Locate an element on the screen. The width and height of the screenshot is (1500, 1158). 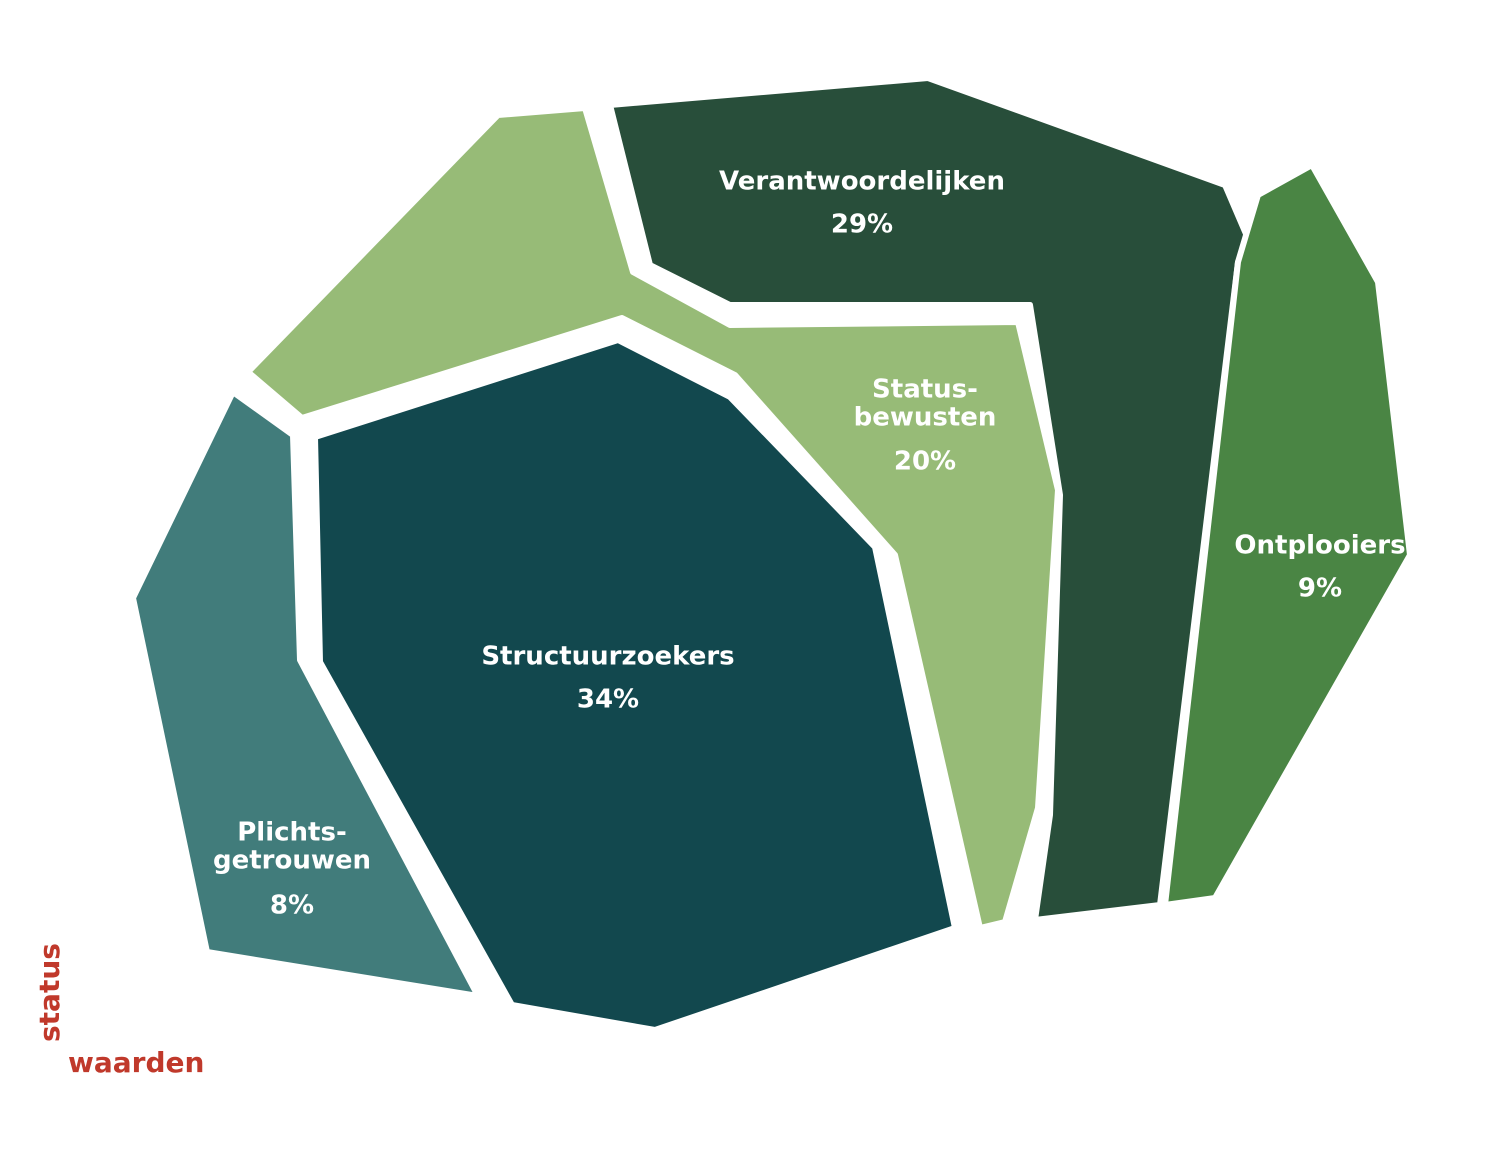
cell-ontplooiers is located at coordinates (1287, 535).